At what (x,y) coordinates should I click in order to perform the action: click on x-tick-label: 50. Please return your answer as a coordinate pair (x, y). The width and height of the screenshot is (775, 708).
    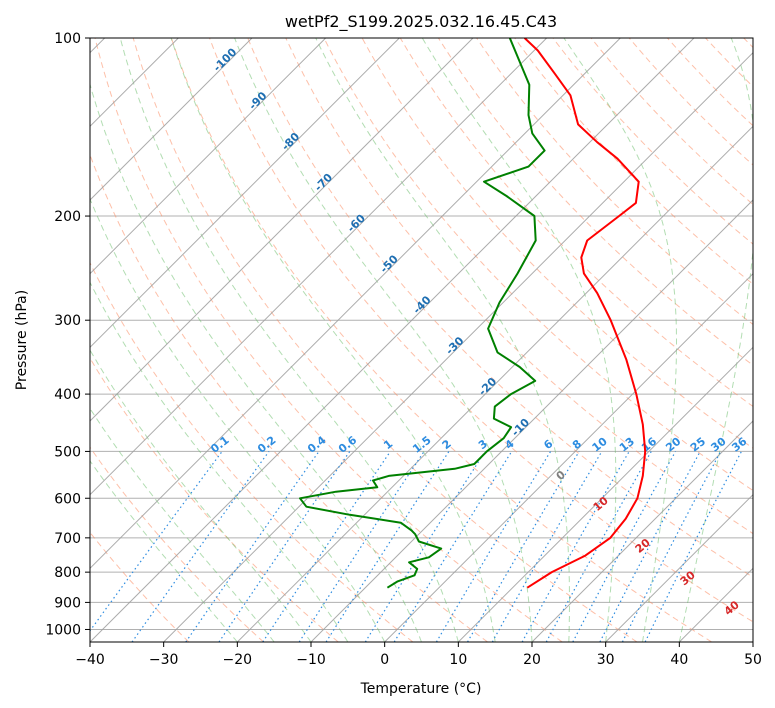
    Looking at the image, I should click on (753, 660).